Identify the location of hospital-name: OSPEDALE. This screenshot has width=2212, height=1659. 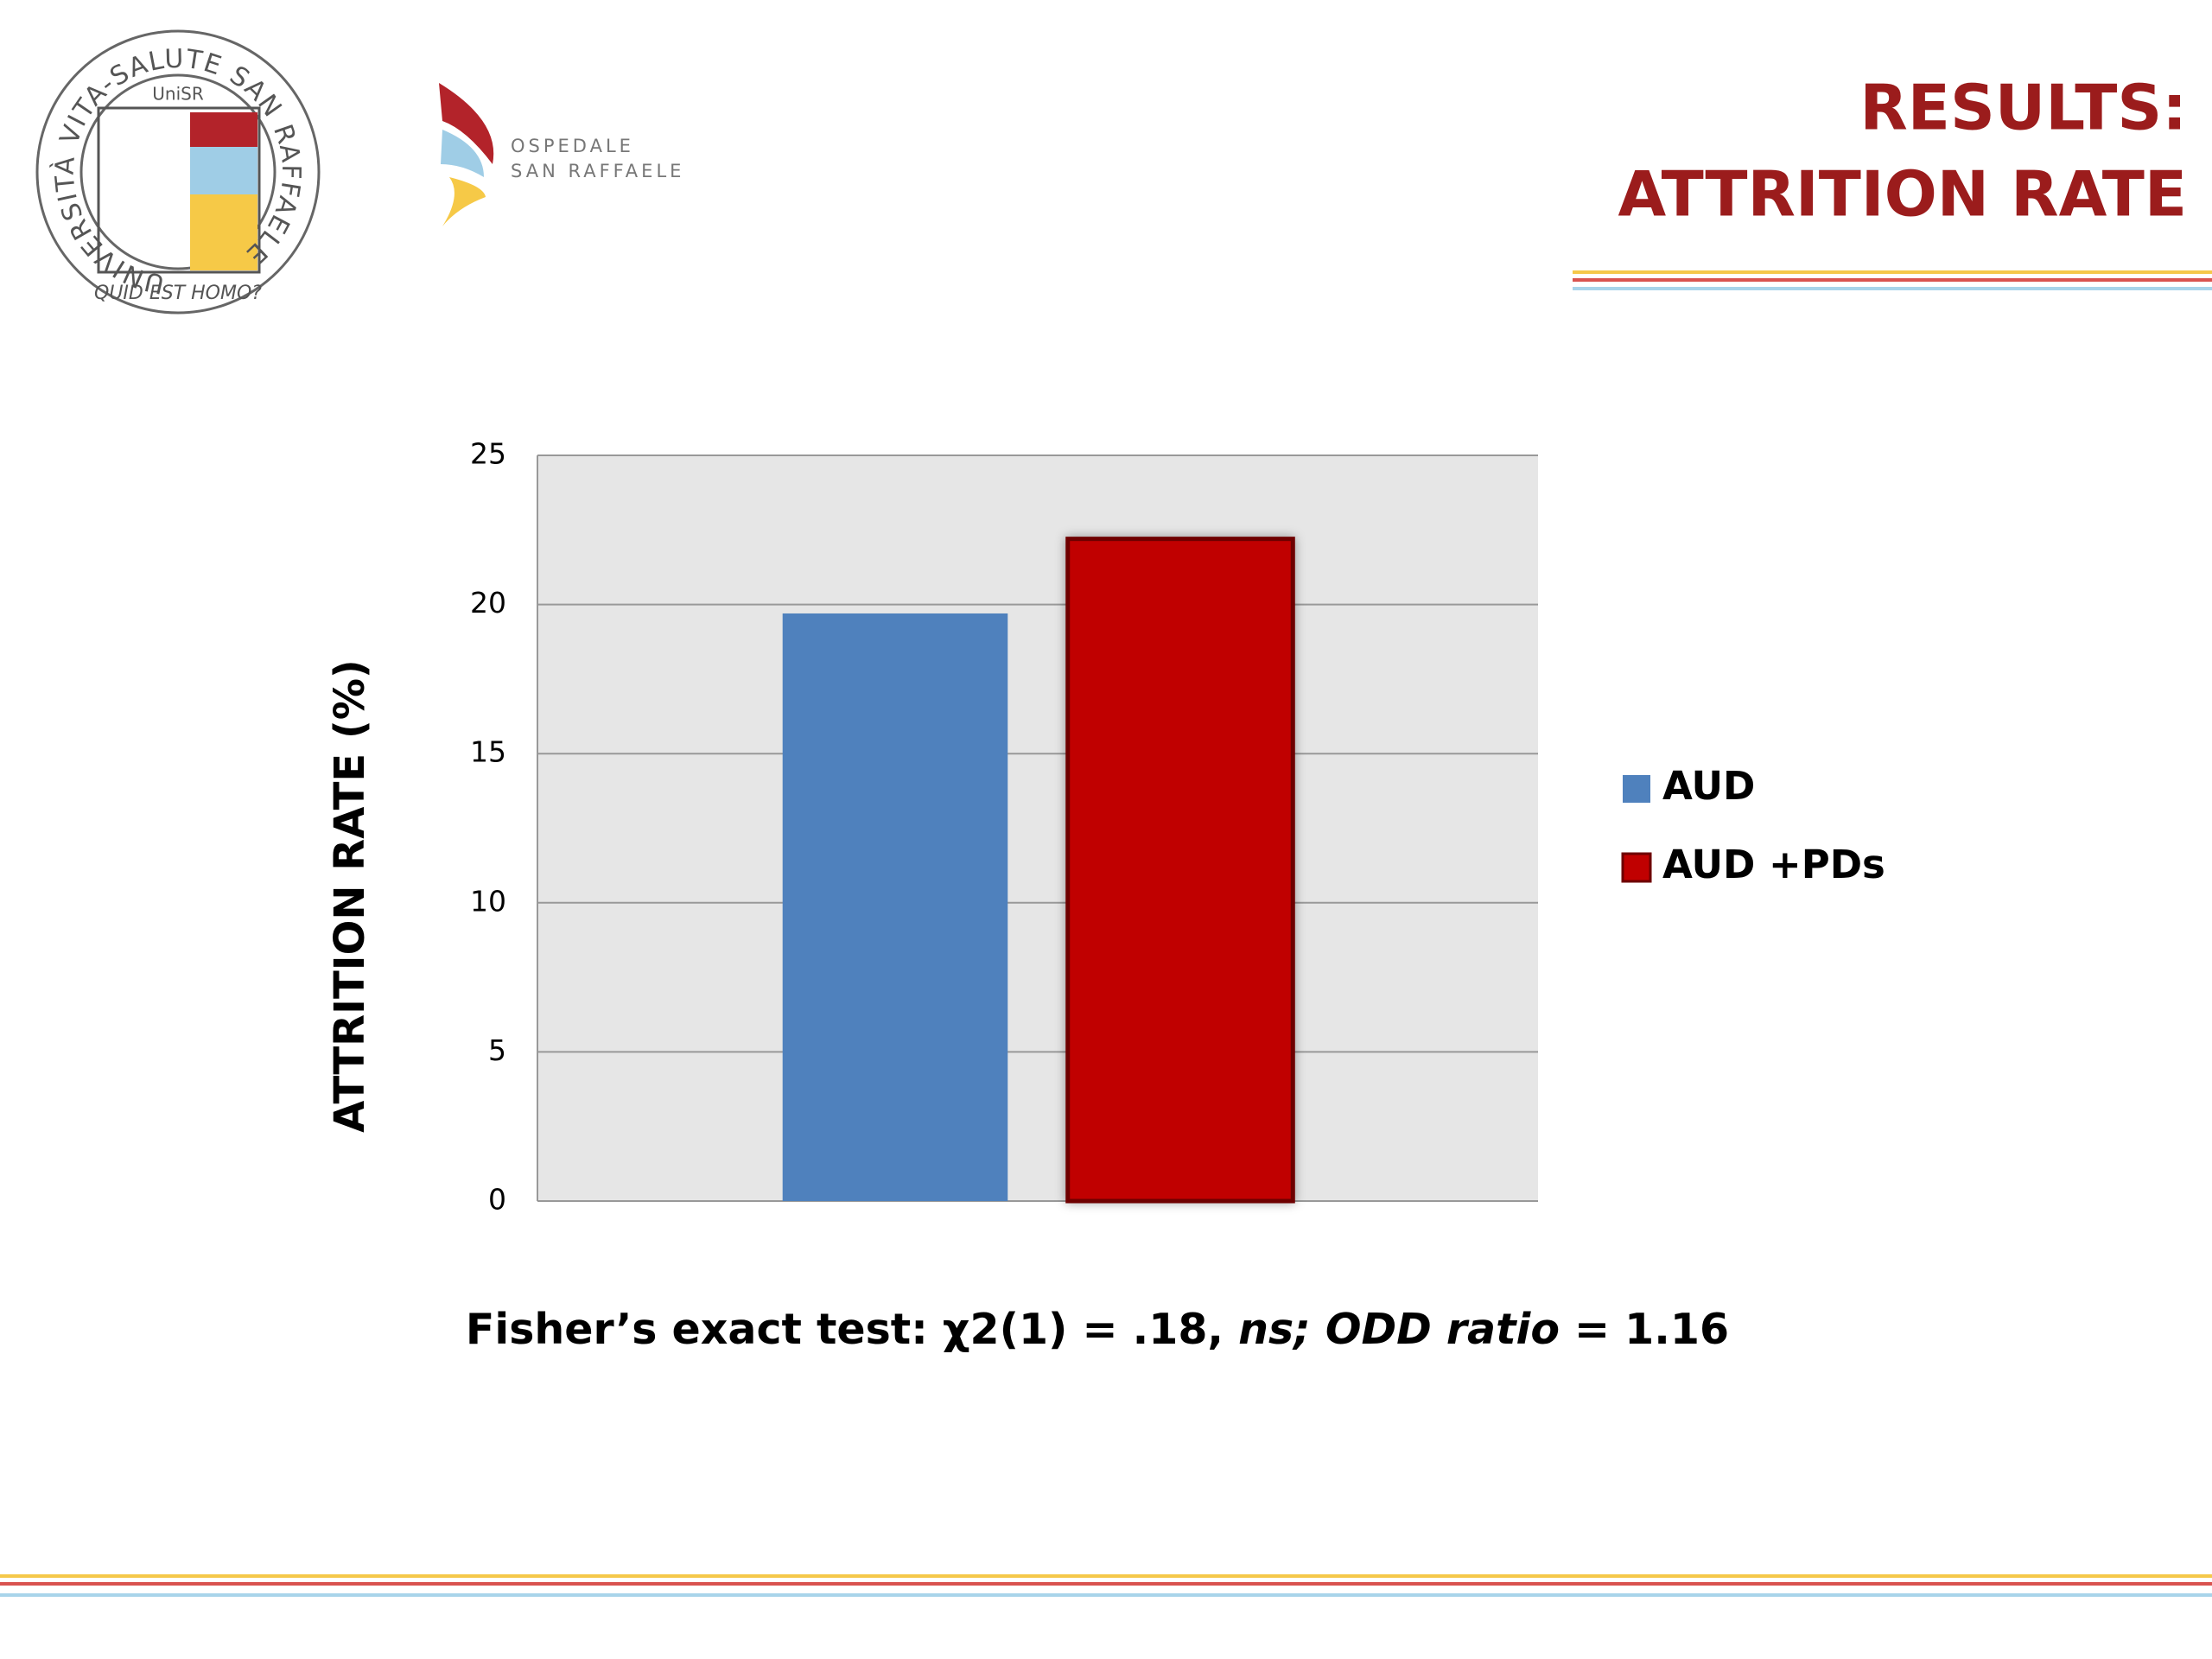
(572, 146).